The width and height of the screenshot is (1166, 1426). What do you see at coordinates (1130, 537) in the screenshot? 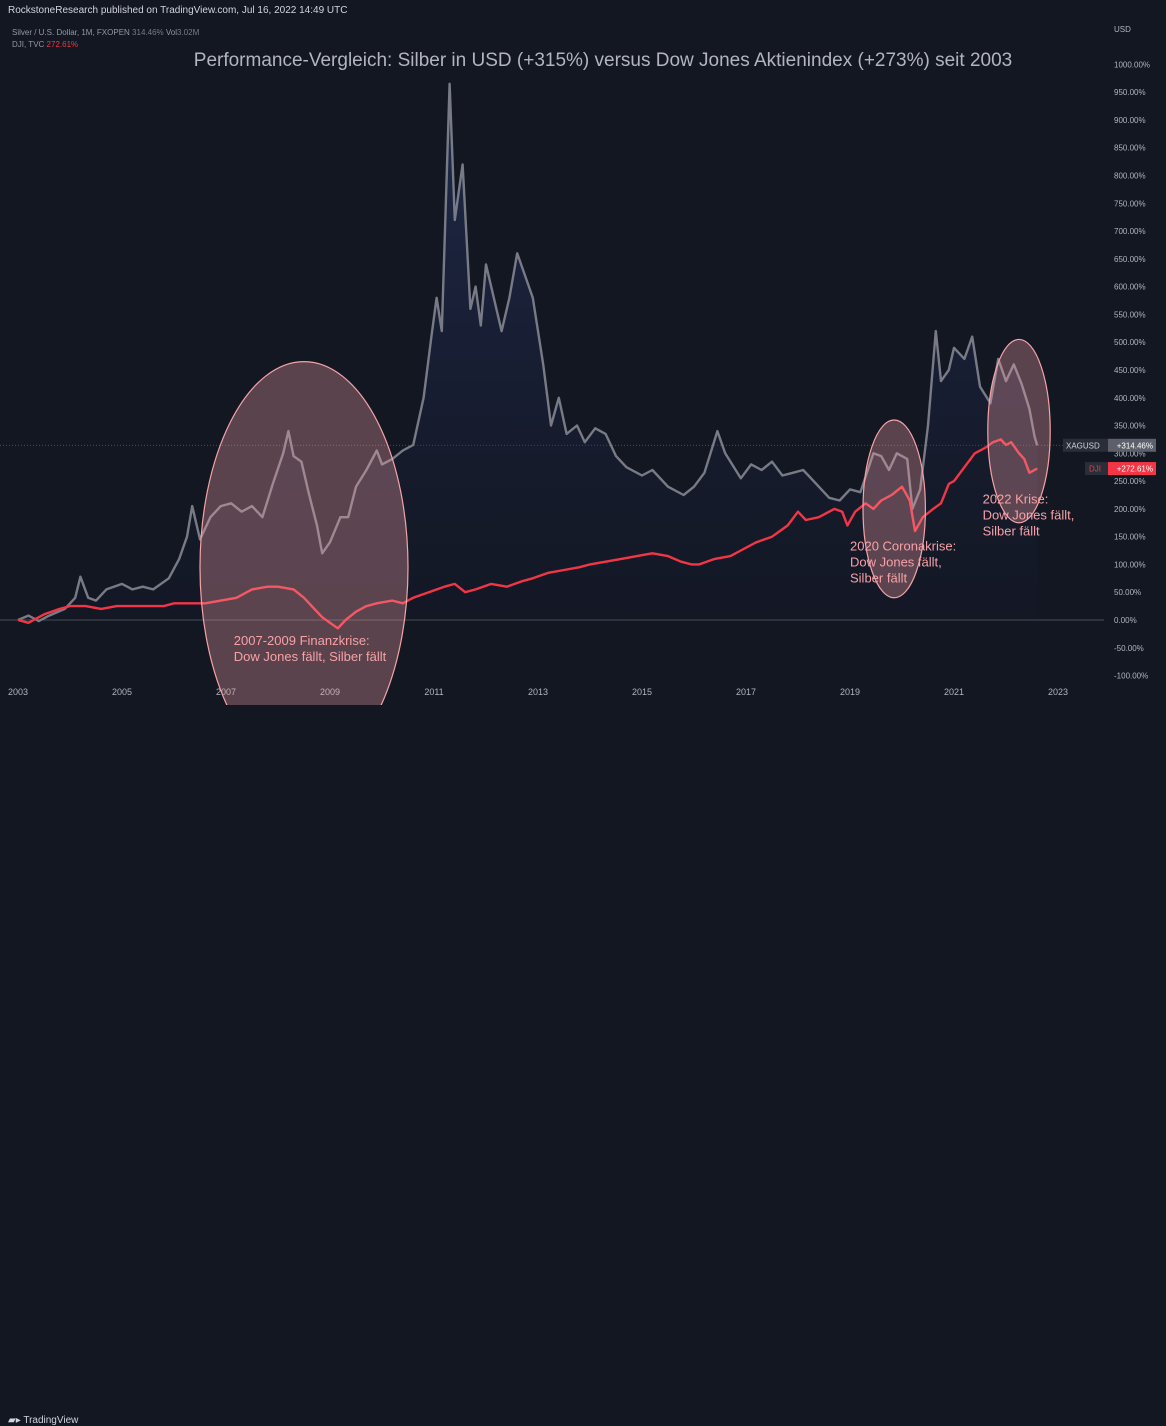
I see `y-tick-label: 150.00%` at bounding box center [1130, 537].